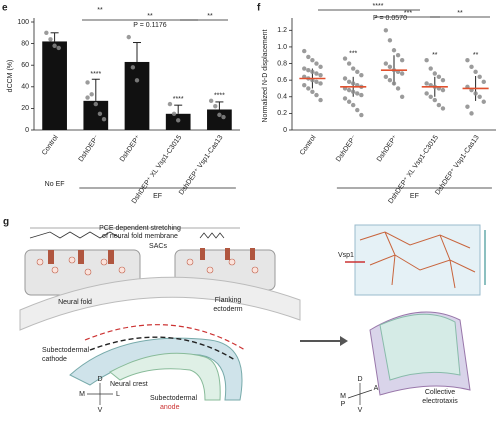  I want to click on flanking-label: ectoderm, so click(227, 309).